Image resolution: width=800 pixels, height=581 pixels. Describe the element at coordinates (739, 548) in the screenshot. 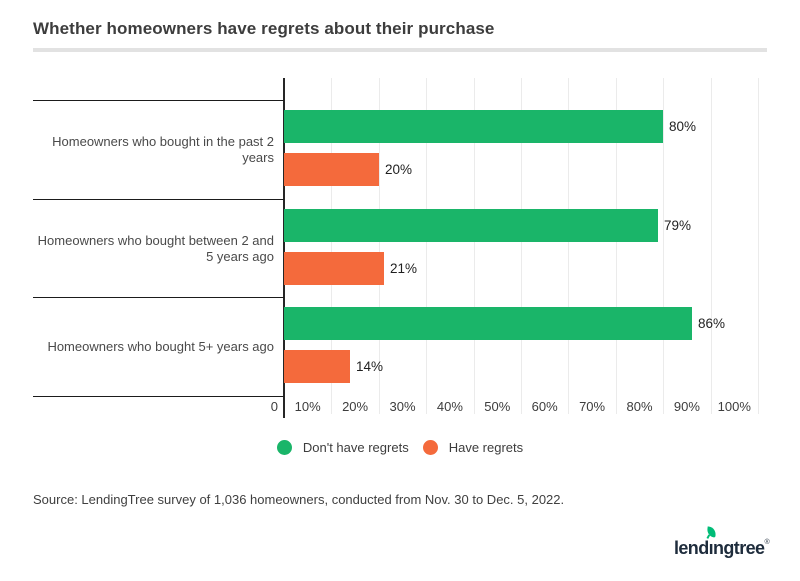

I see `logo-text-part2: ngtree` at that location.